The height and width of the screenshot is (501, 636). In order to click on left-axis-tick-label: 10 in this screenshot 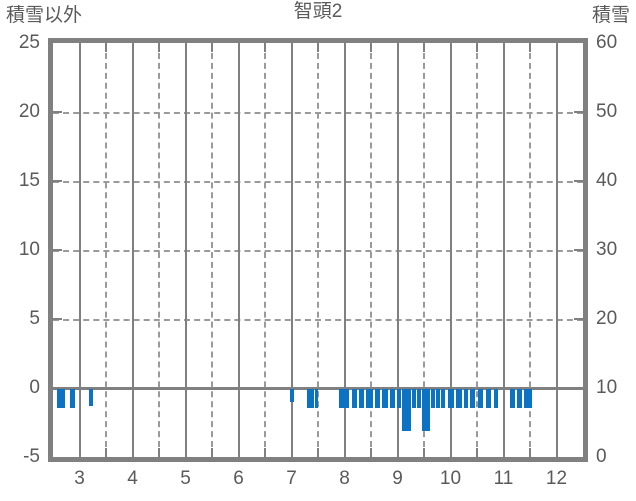, I will do `click(29, 249)`.